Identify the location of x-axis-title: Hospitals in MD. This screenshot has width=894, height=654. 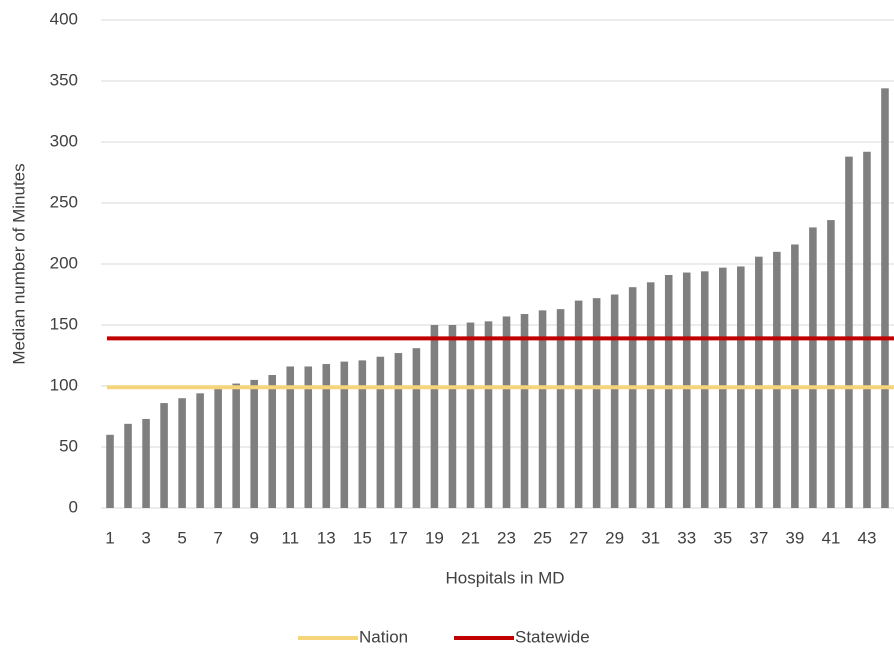
(504, 577).